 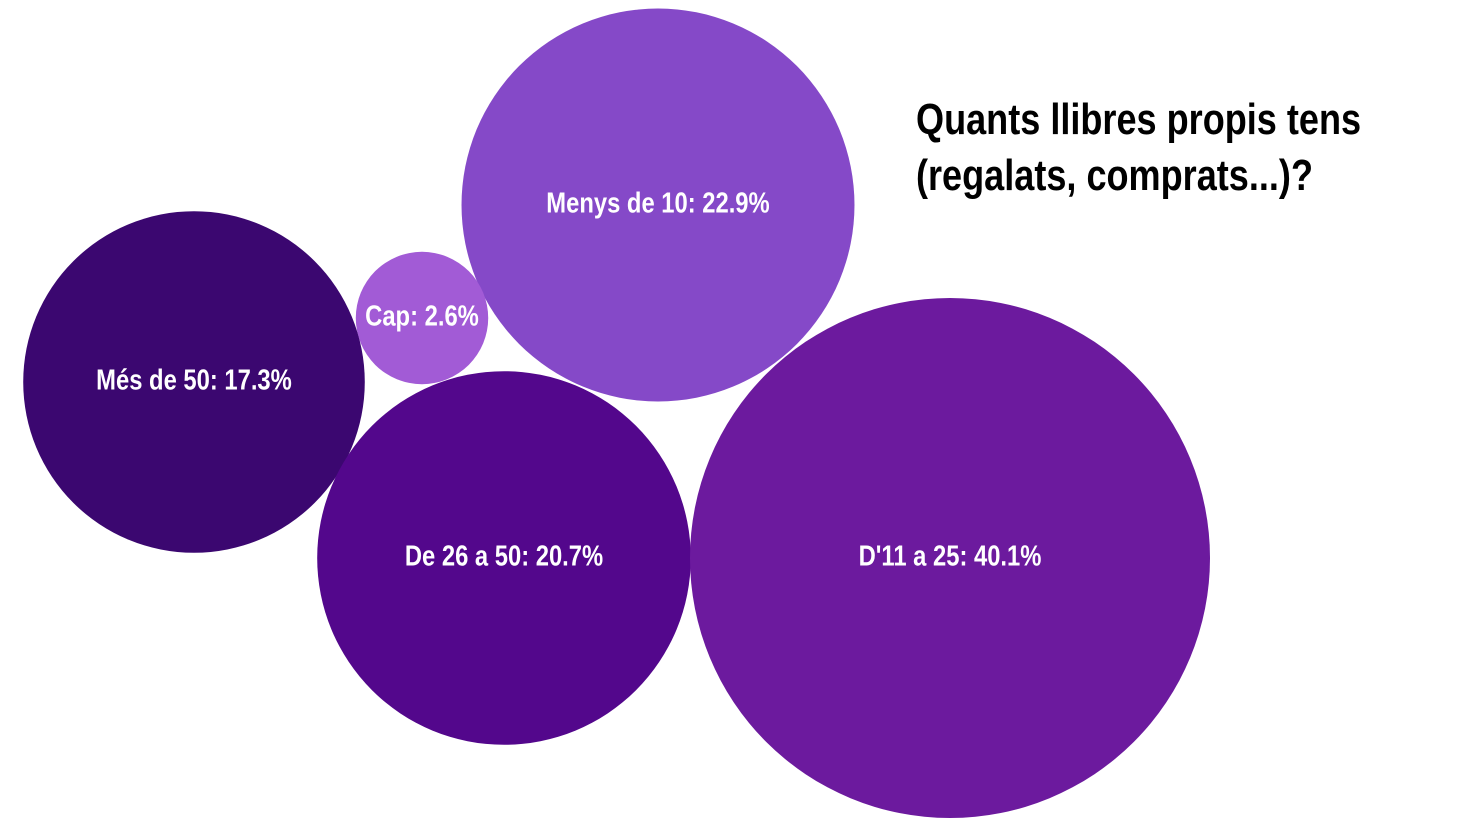 I want to click on data-label: D'11 a 25: 40.1%, so click(x=950, y=557).